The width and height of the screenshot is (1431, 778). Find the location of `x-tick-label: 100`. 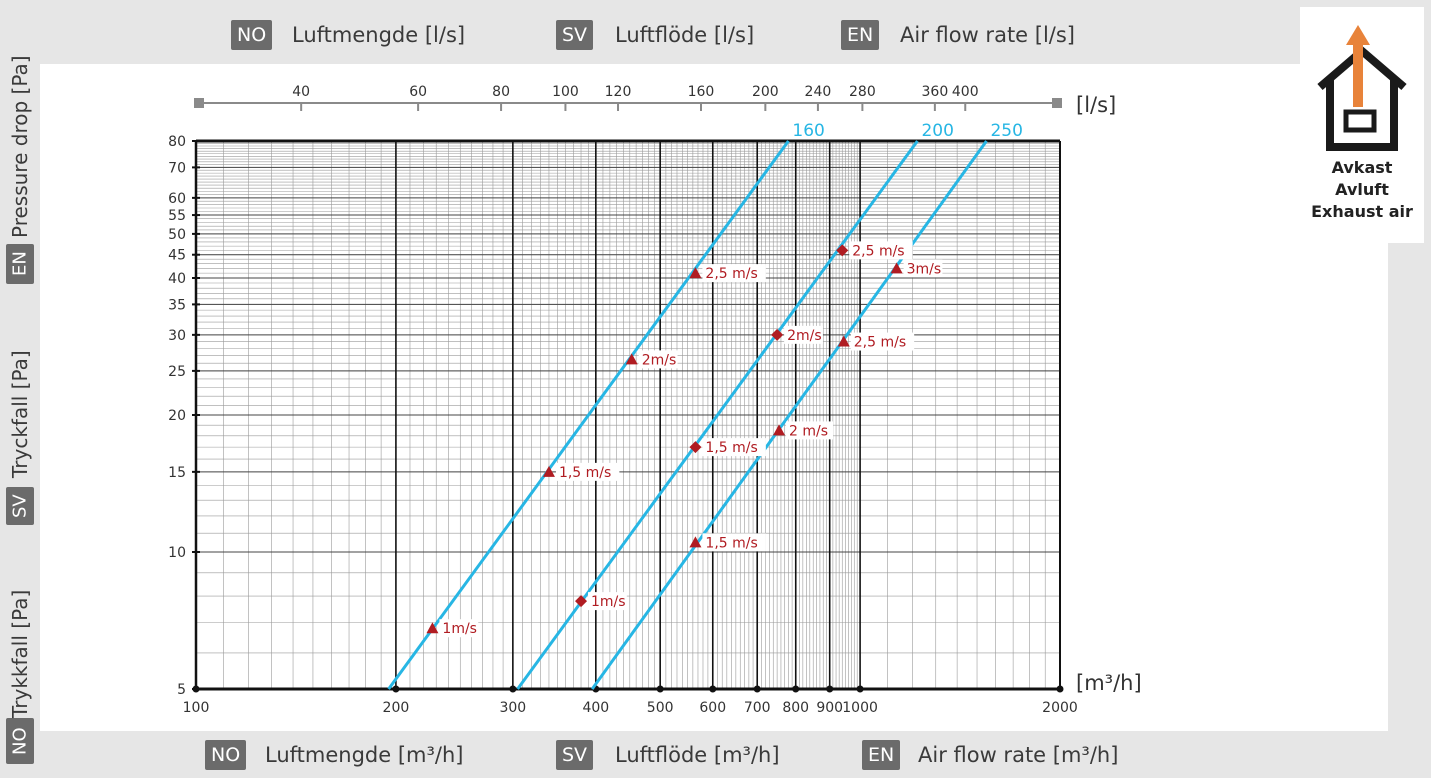

x-tick-label: 100 is located at coordinates (196, 708).